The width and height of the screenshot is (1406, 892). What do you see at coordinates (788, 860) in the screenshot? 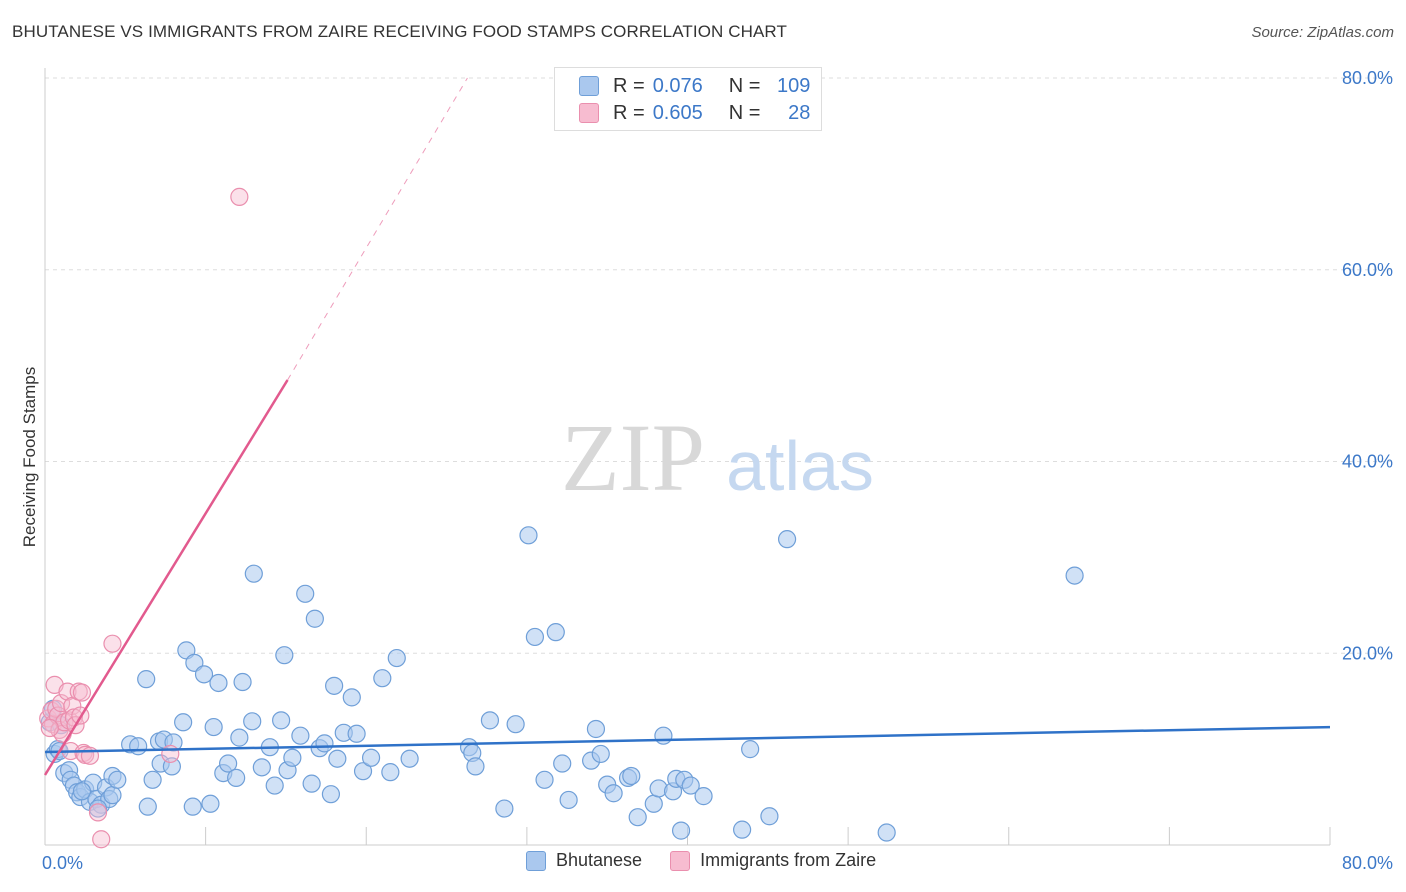
I see `legend-label: Immigrants from Zaire` at bounding box center [788, 860].